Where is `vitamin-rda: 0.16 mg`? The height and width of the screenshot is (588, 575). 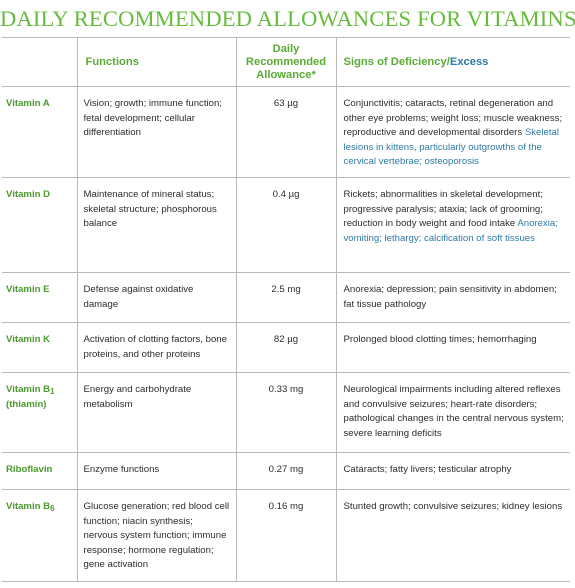
vitamin-rda: 0.16 mg is located at coordinates (286, 535).